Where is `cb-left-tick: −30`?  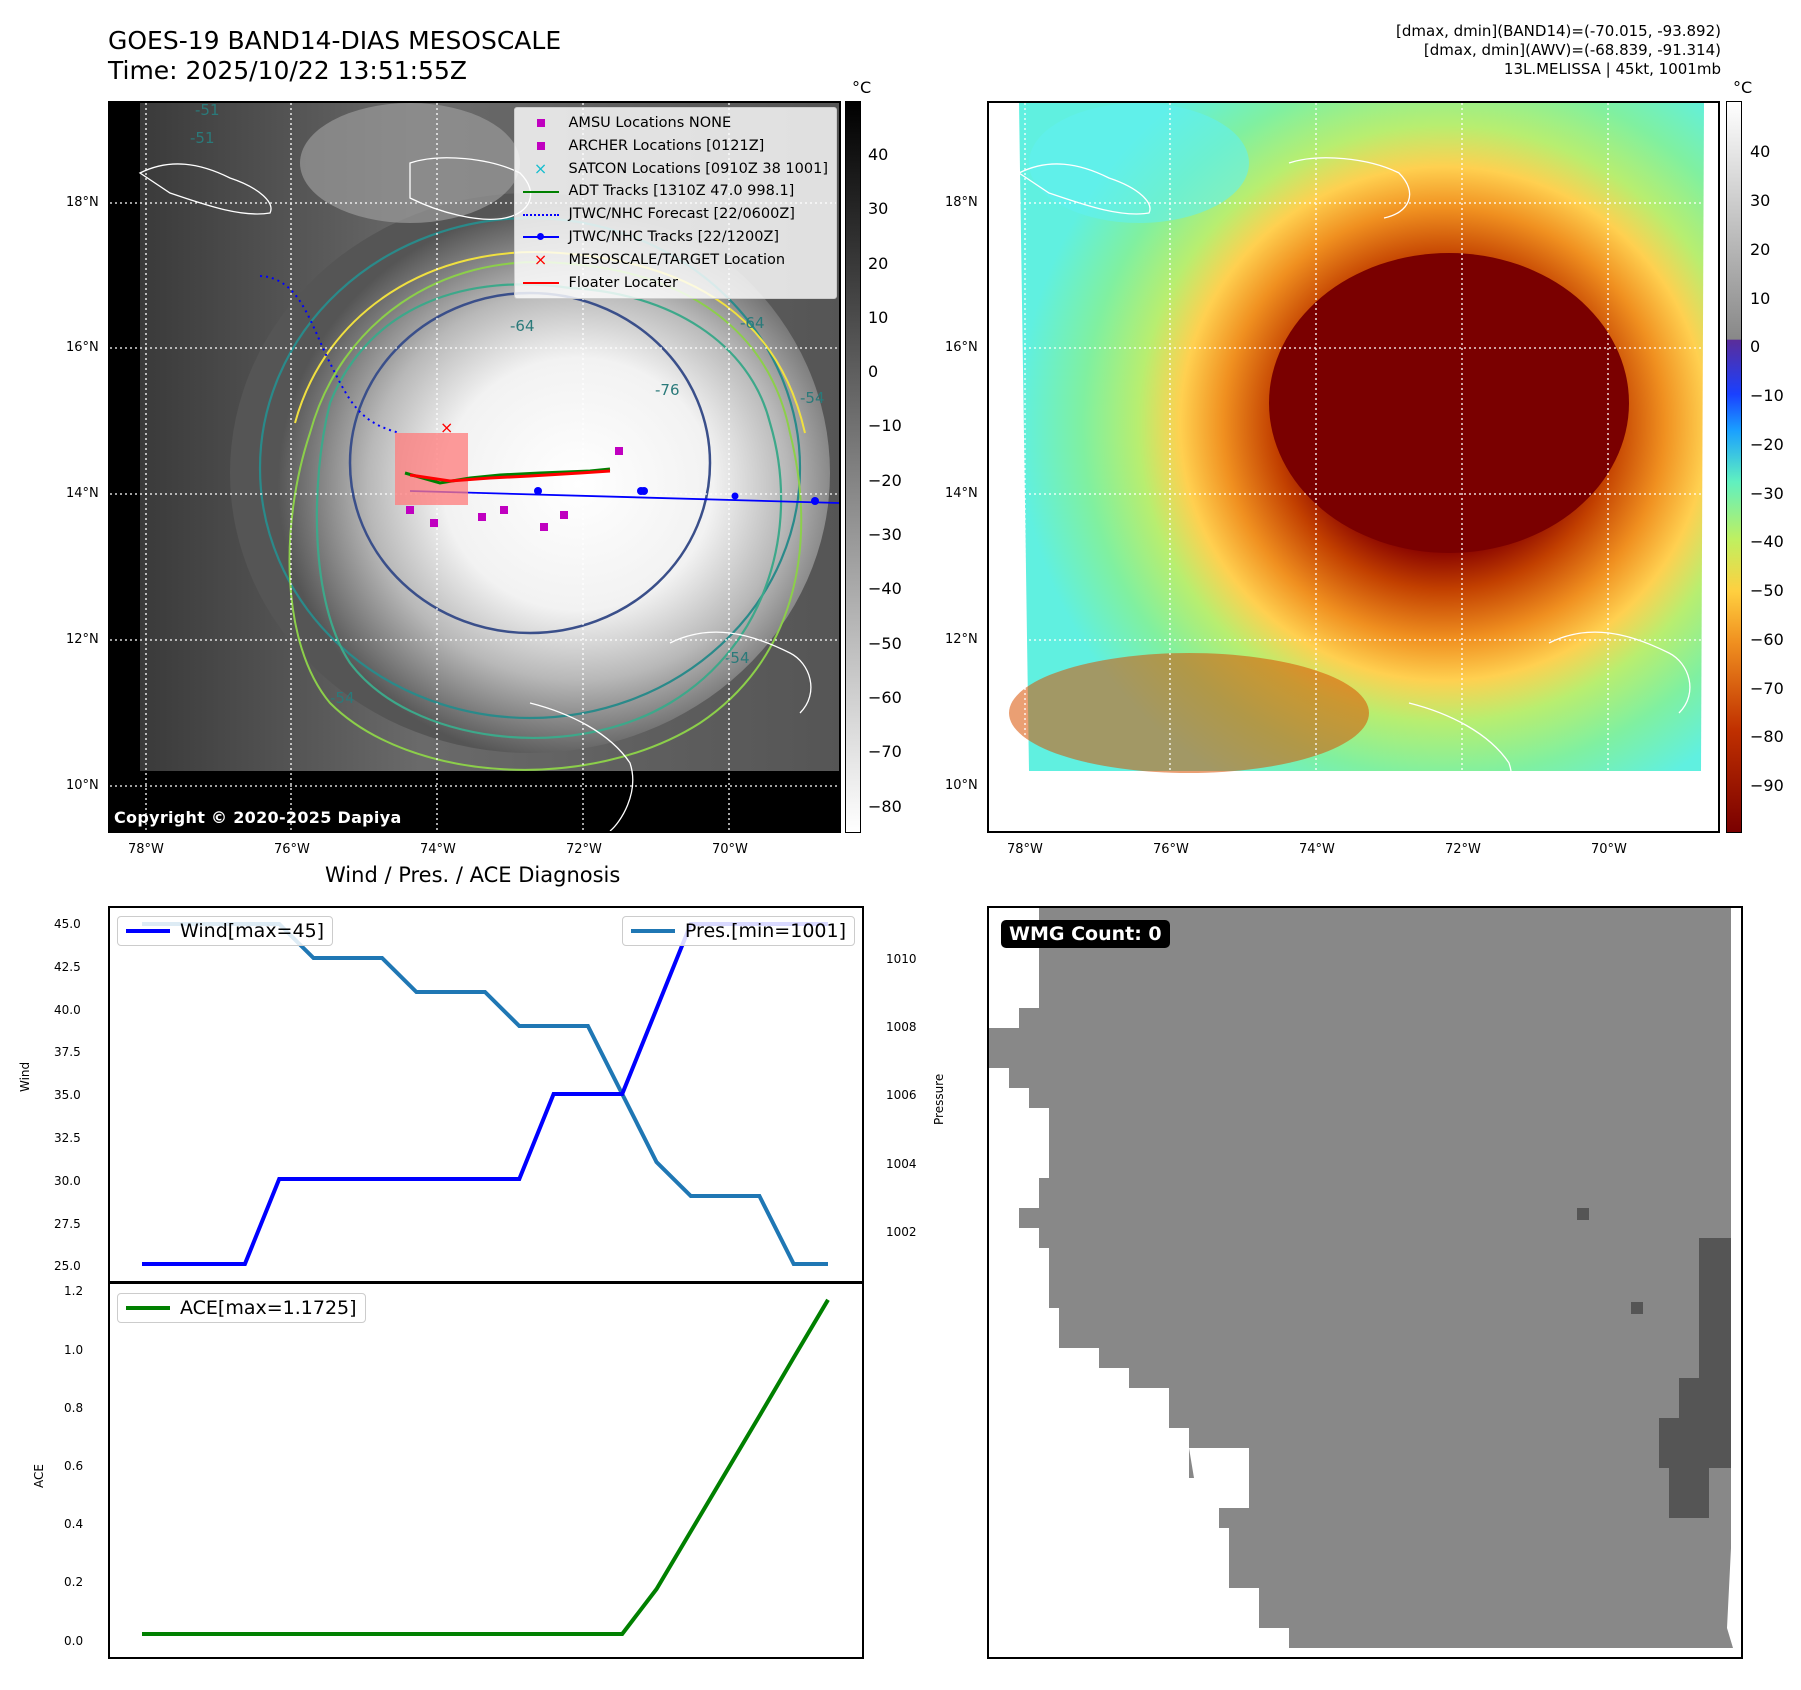 cb-left-tick: −30 is located at coordinates (885, 534).